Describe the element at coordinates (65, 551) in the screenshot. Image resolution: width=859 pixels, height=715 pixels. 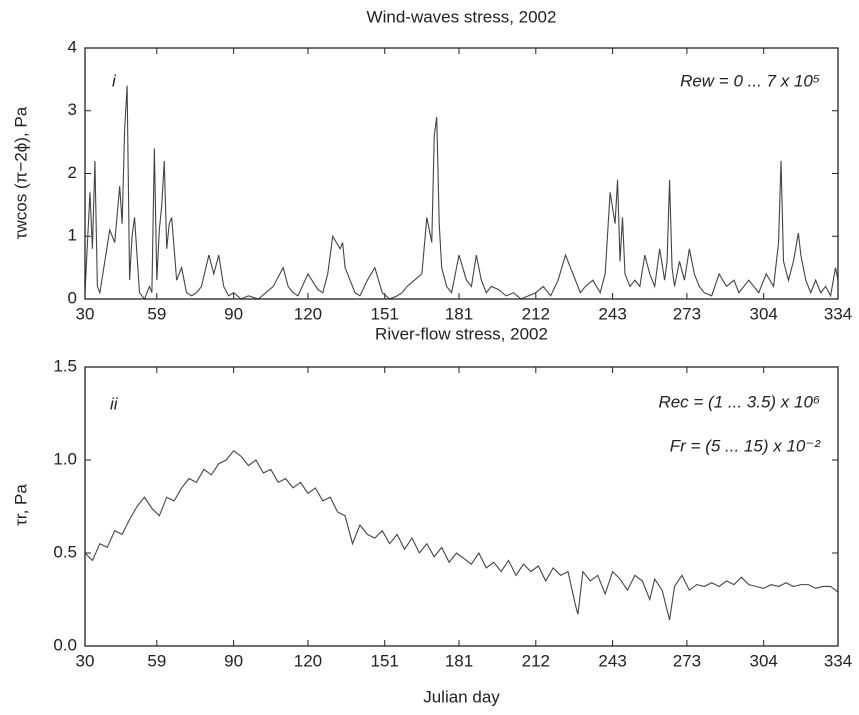
I see `y-tick-label: 0.5` at that location.